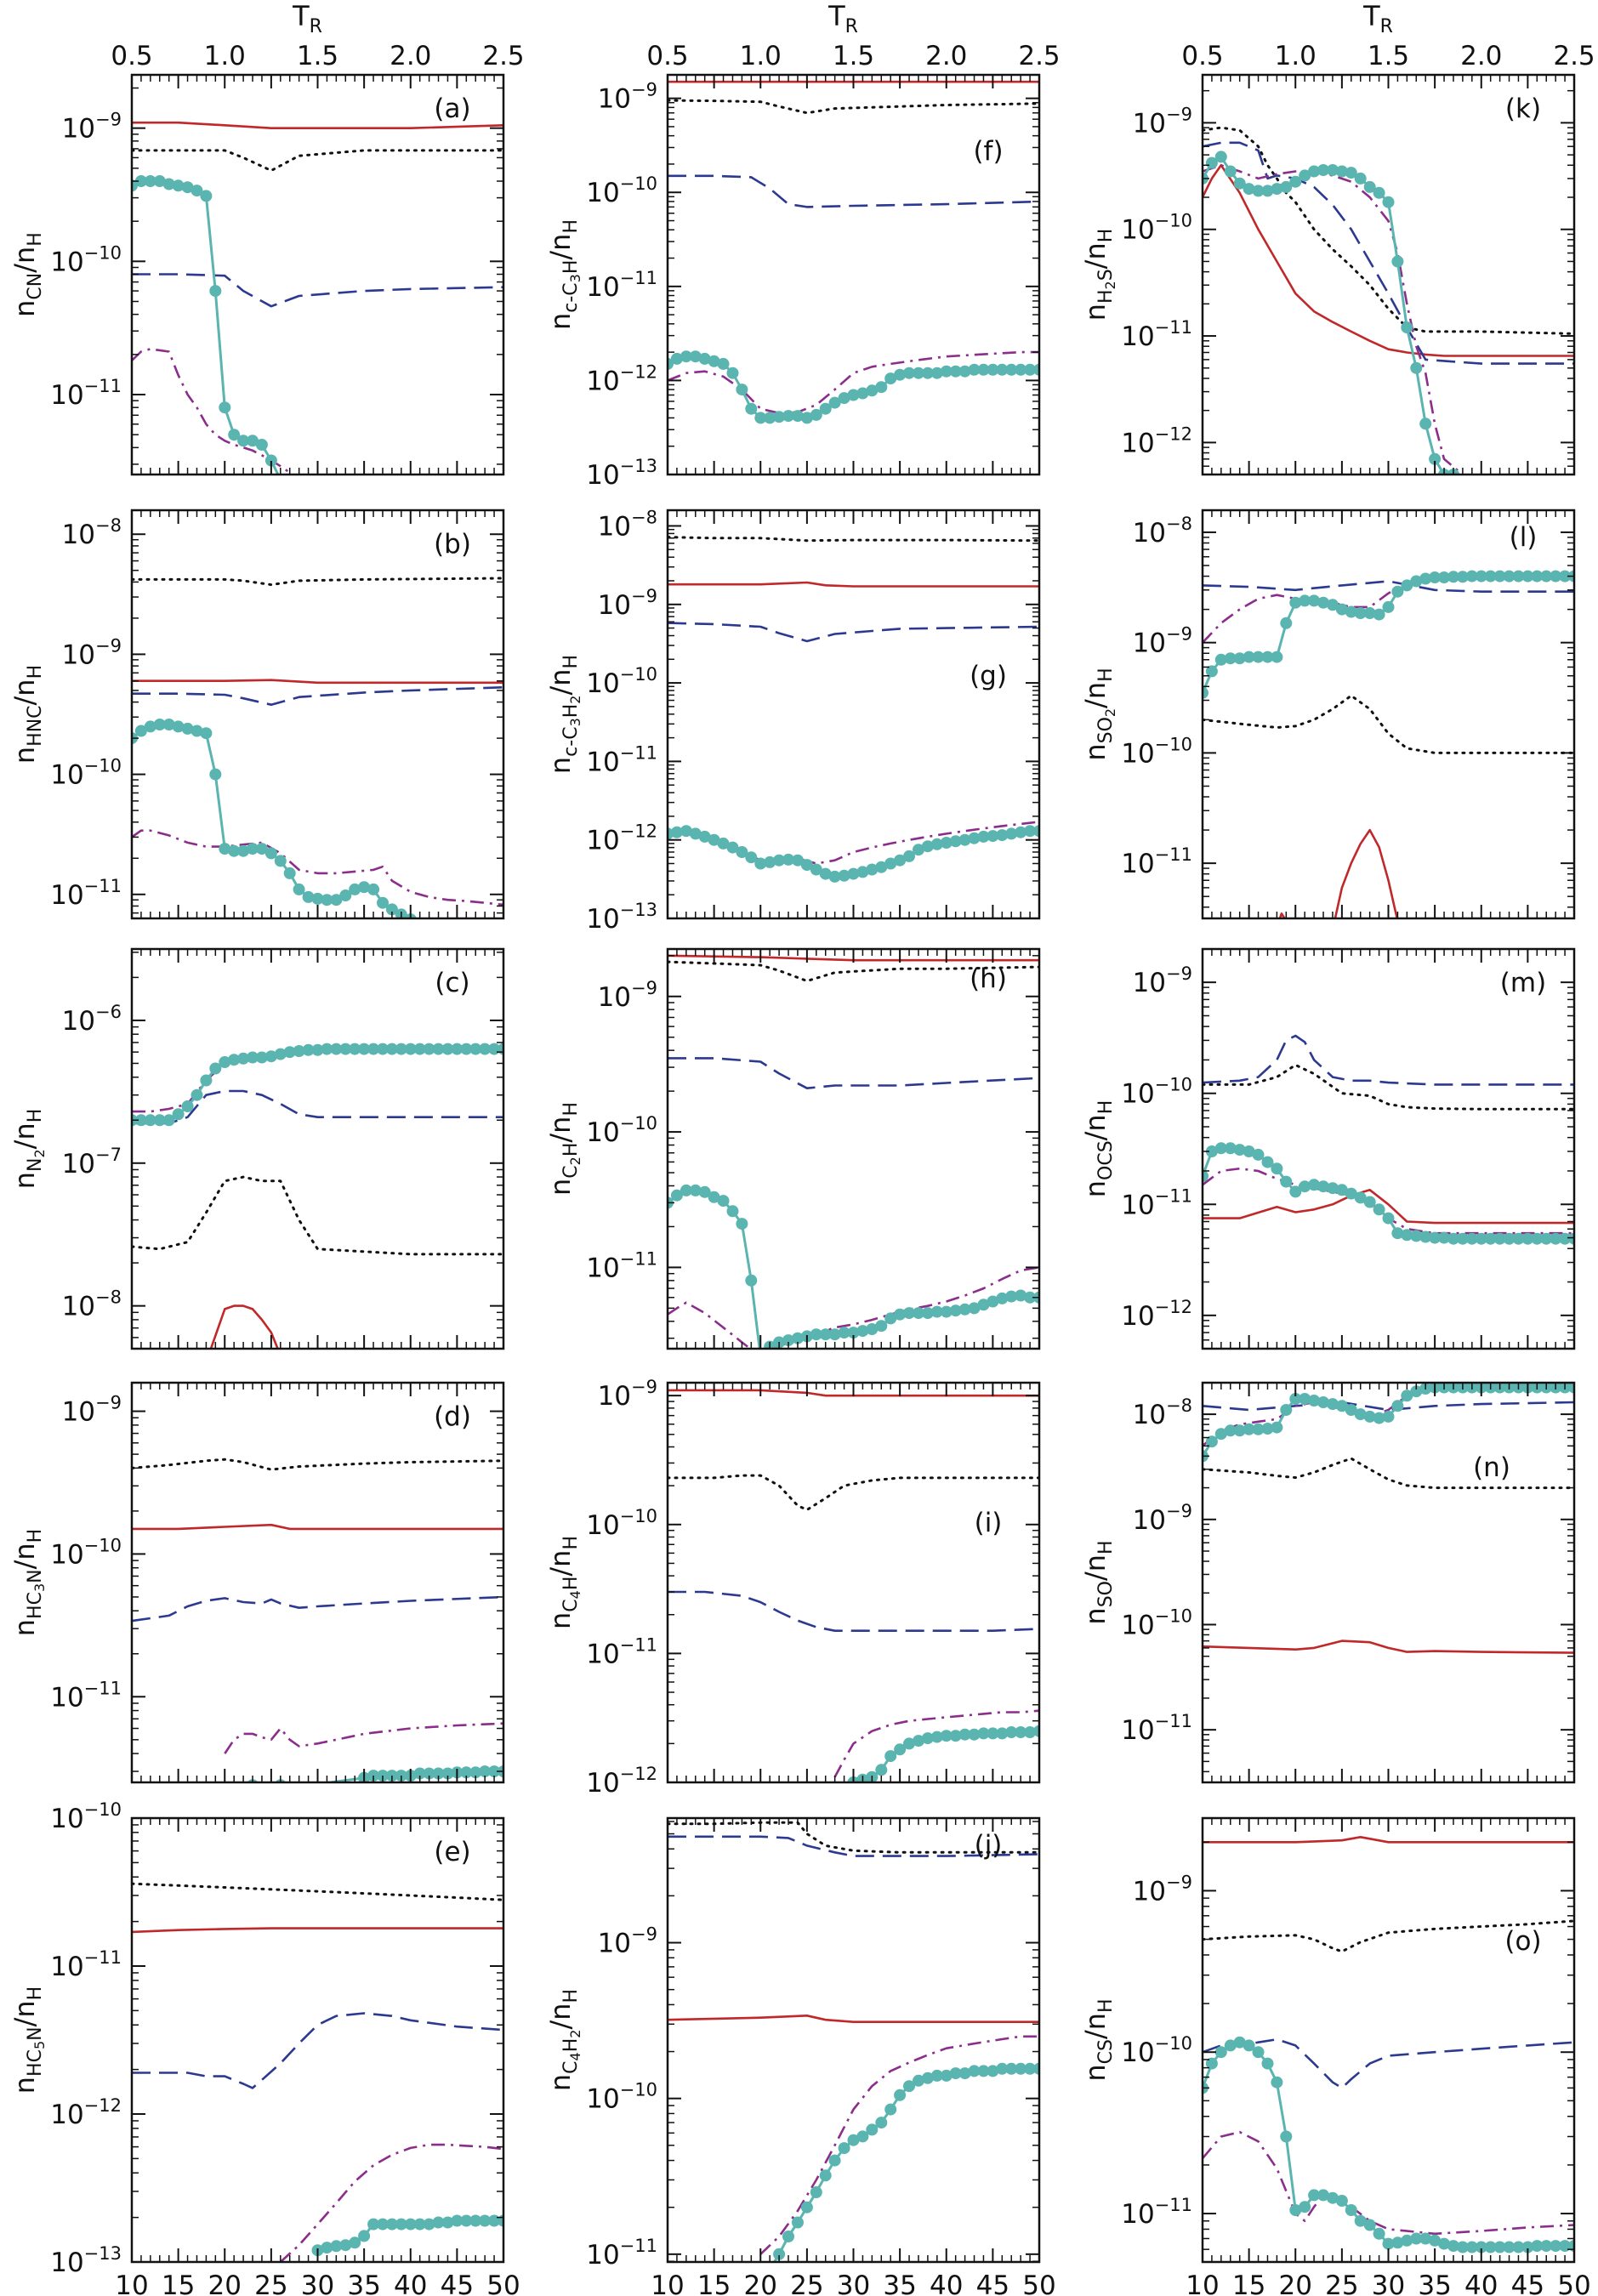  What do you see at coordinates (988, 151) in the screenshot?
I see `panel-label: (f)` at bounding box center [988, 151].